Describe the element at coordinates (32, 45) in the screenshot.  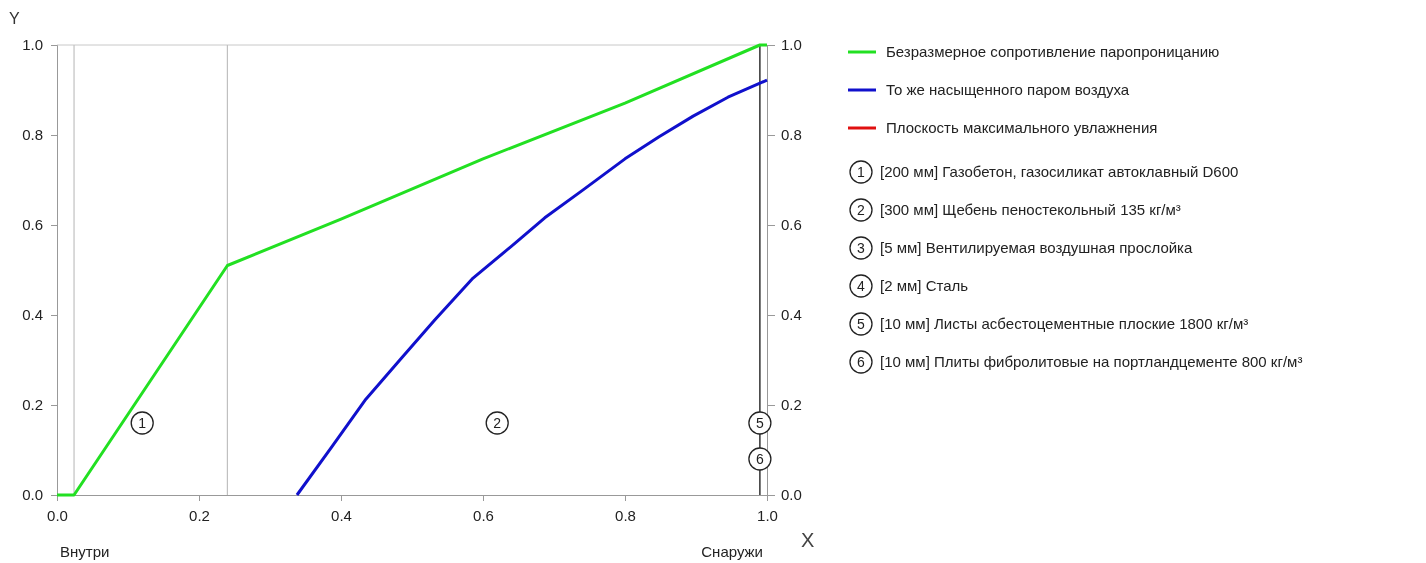
I see `y-tick-label: 1.0` at that location.